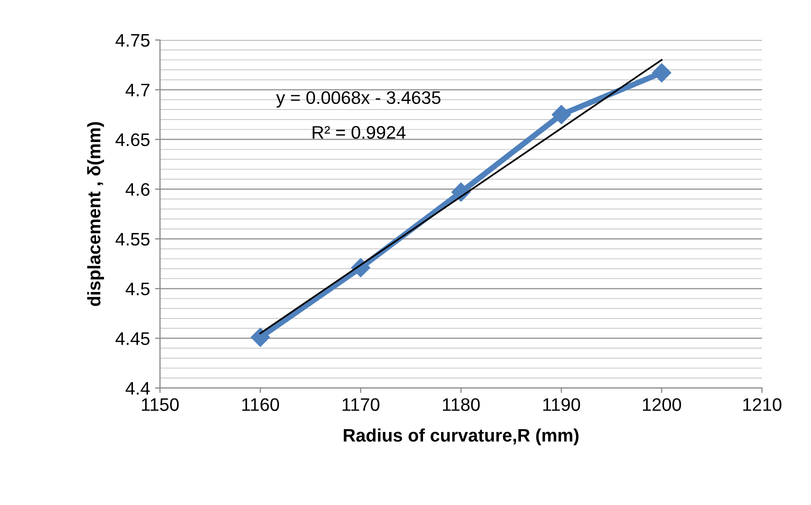 The height and width of the screenshot is (505, 811). Describe the element at coordinates (138, 388) in the screenshot. I see `y-tick-label: 4.4` at that location.